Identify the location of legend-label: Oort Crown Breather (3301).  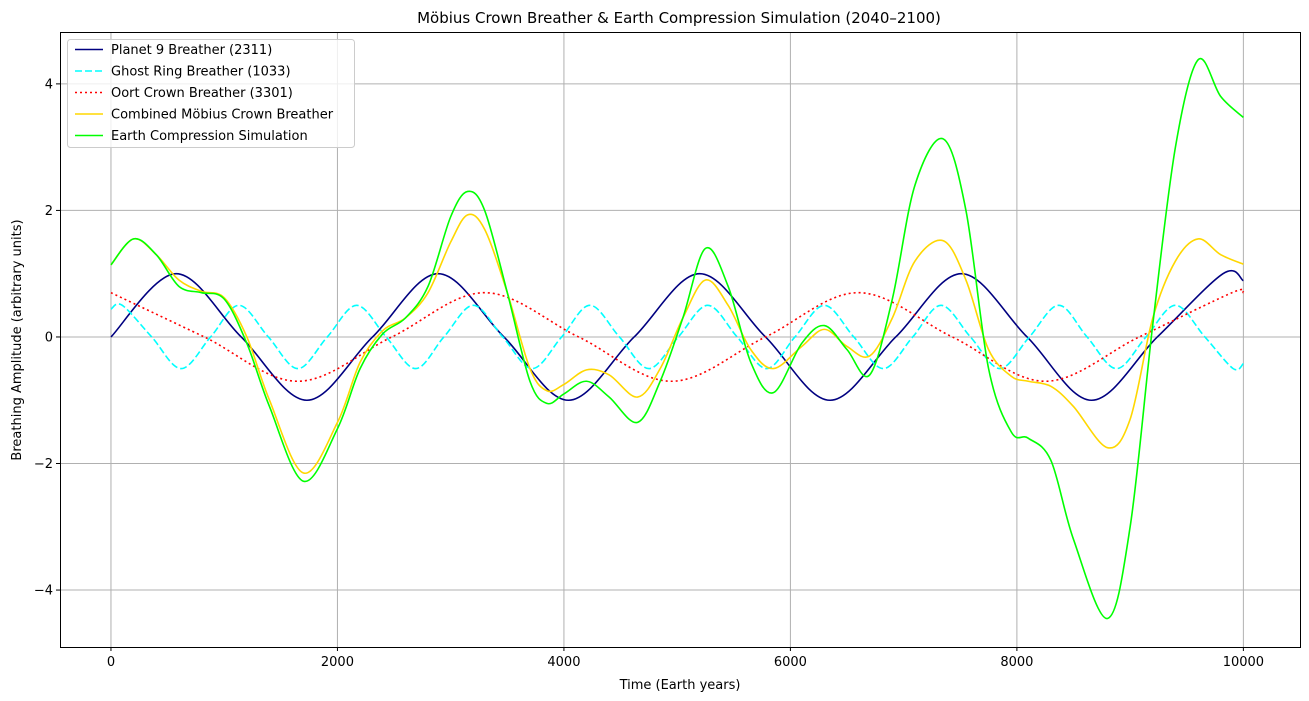
(202, 93).